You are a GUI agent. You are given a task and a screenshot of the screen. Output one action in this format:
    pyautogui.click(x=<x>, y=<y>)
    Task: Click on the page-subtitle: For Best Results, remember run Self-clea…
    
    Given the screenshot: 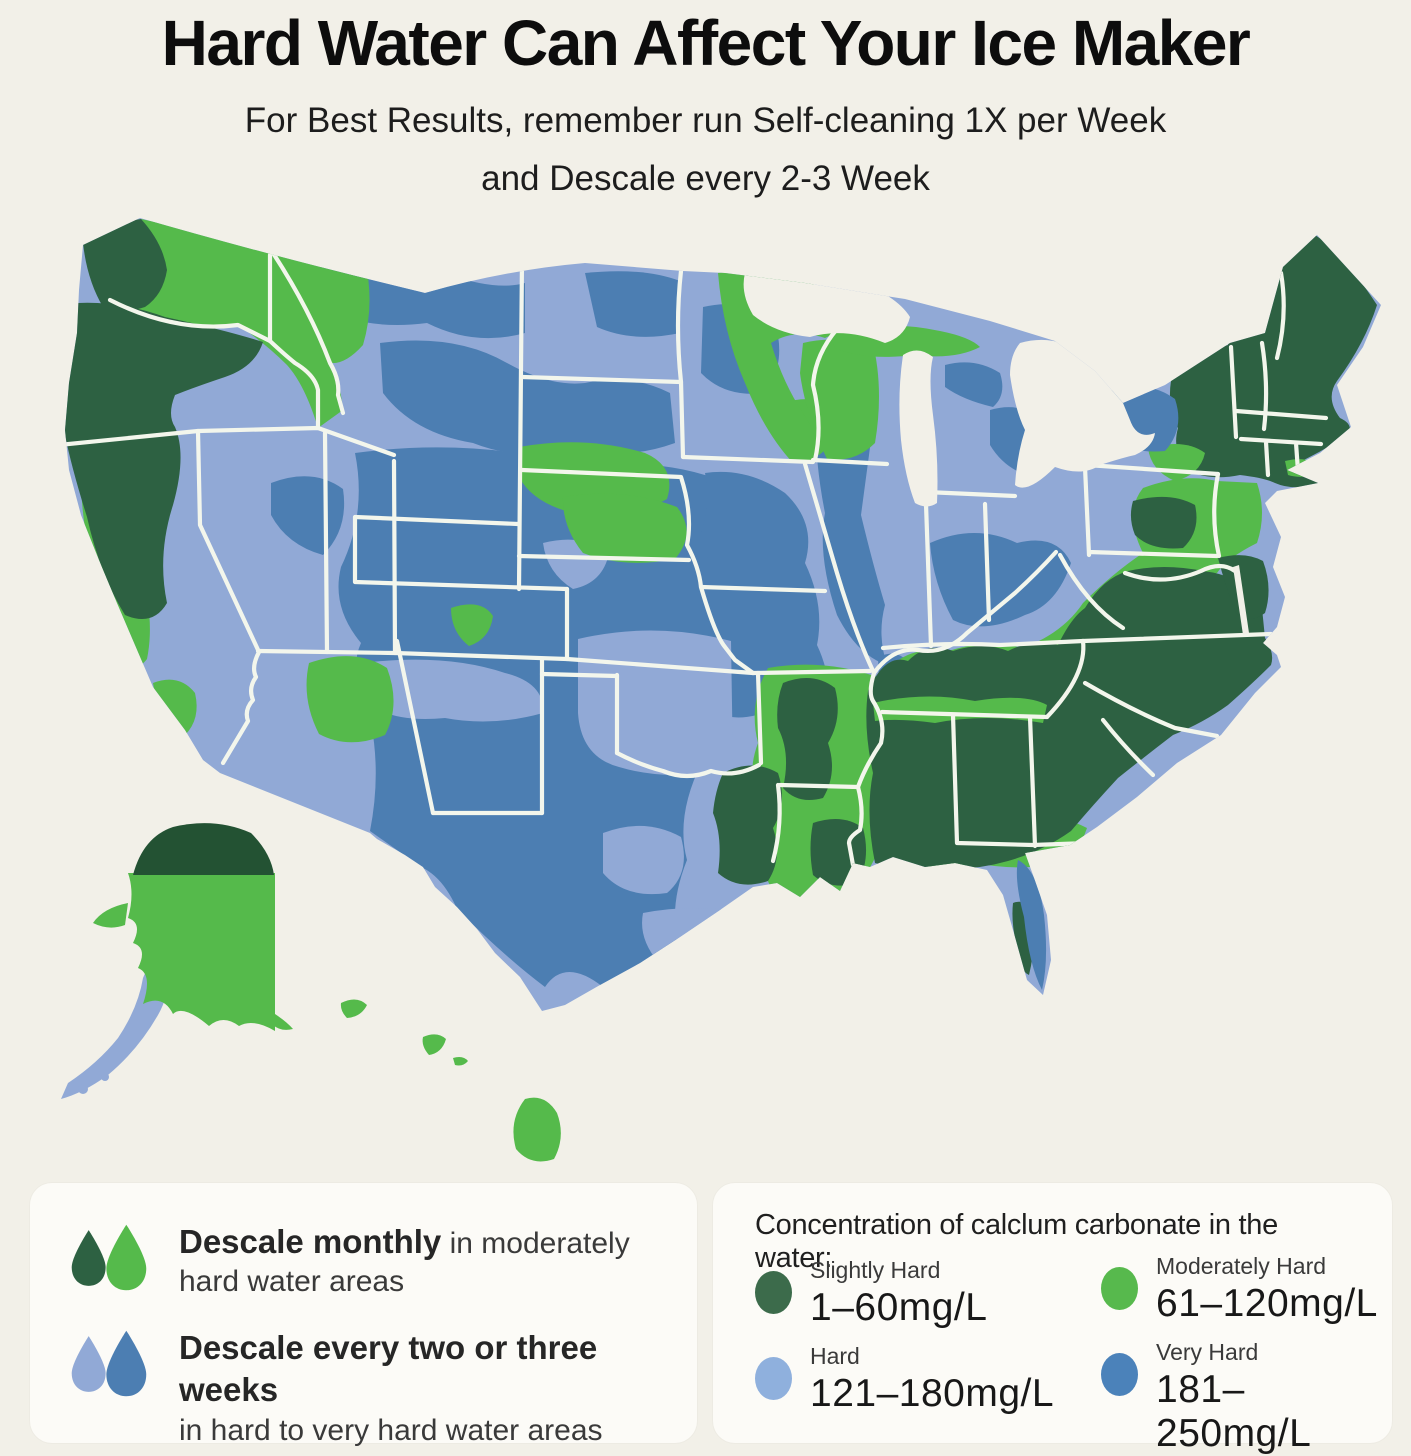 What is the action you would take?
    pyautogui.click(x=705, y=150)
    